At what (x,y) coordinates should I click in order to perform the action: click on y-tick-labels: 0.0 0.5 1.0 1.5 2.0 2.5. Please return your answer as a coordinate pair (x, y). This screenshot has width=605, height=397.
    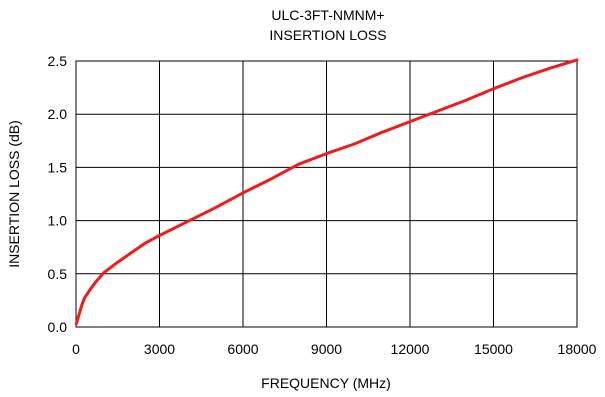
    Looking at the image, I should click on (58, 194).